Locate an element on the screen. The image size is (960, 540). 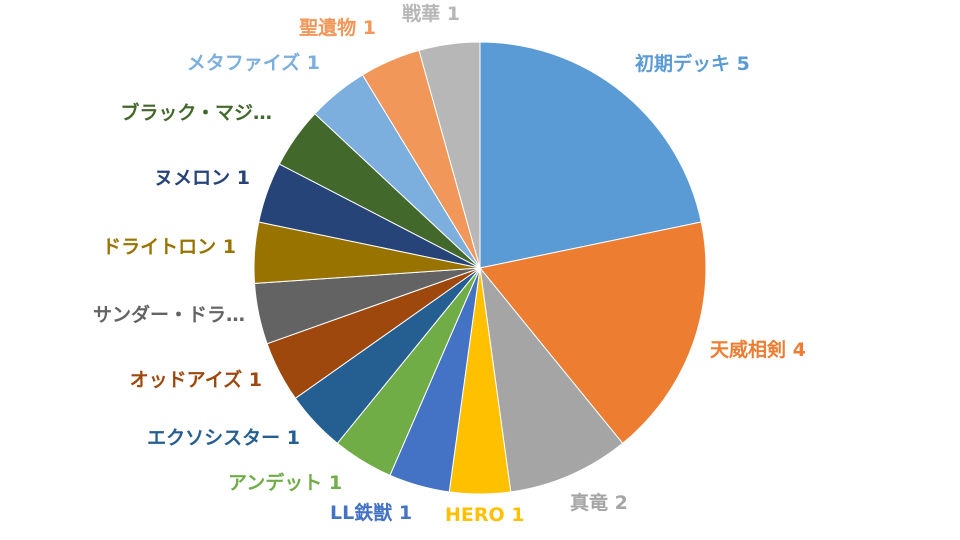
slice-label: 天威相剣 4 is located at coordinates (758, 349).